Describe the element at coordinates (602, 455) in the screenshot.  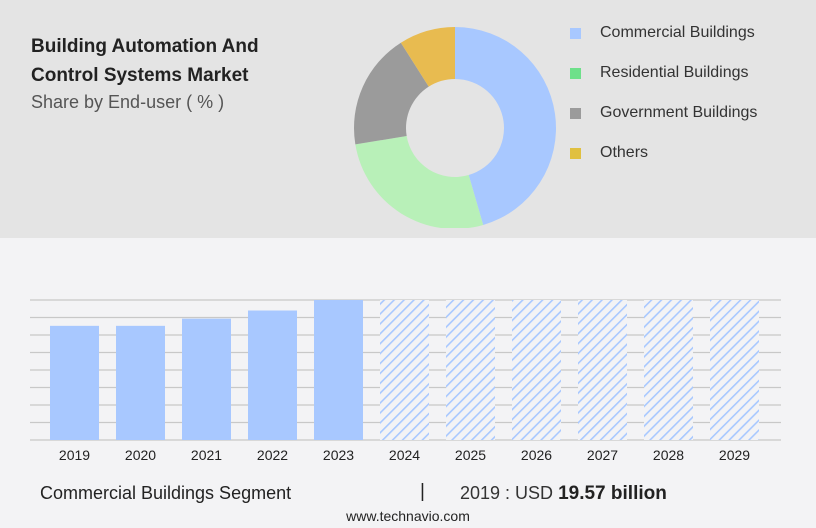
I see `x-tick-label: 2027` at that location.